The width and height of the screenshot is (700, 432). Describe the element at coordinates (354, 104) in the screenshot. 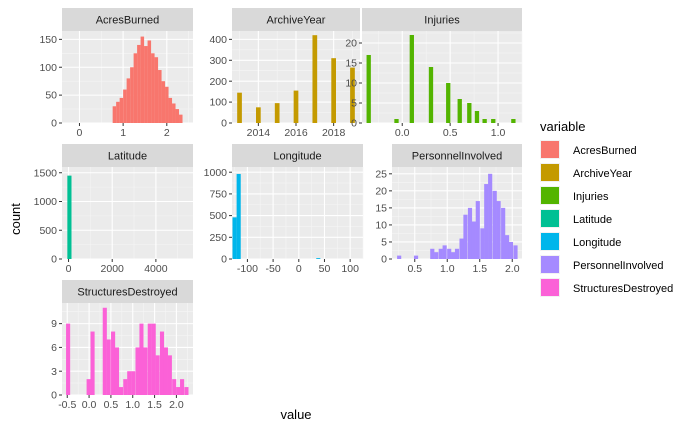

I see `y-tick-label: 5` at that location.